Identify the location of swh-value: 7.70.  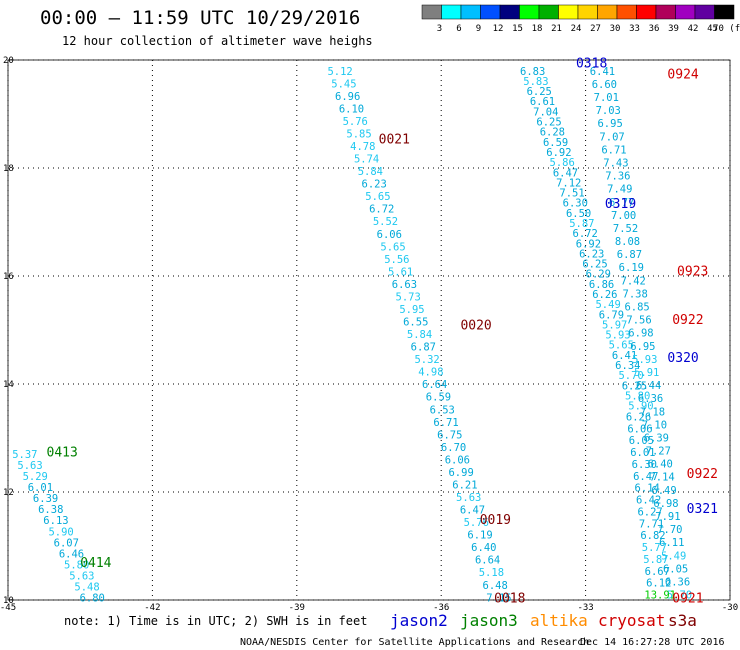
(669, 530).